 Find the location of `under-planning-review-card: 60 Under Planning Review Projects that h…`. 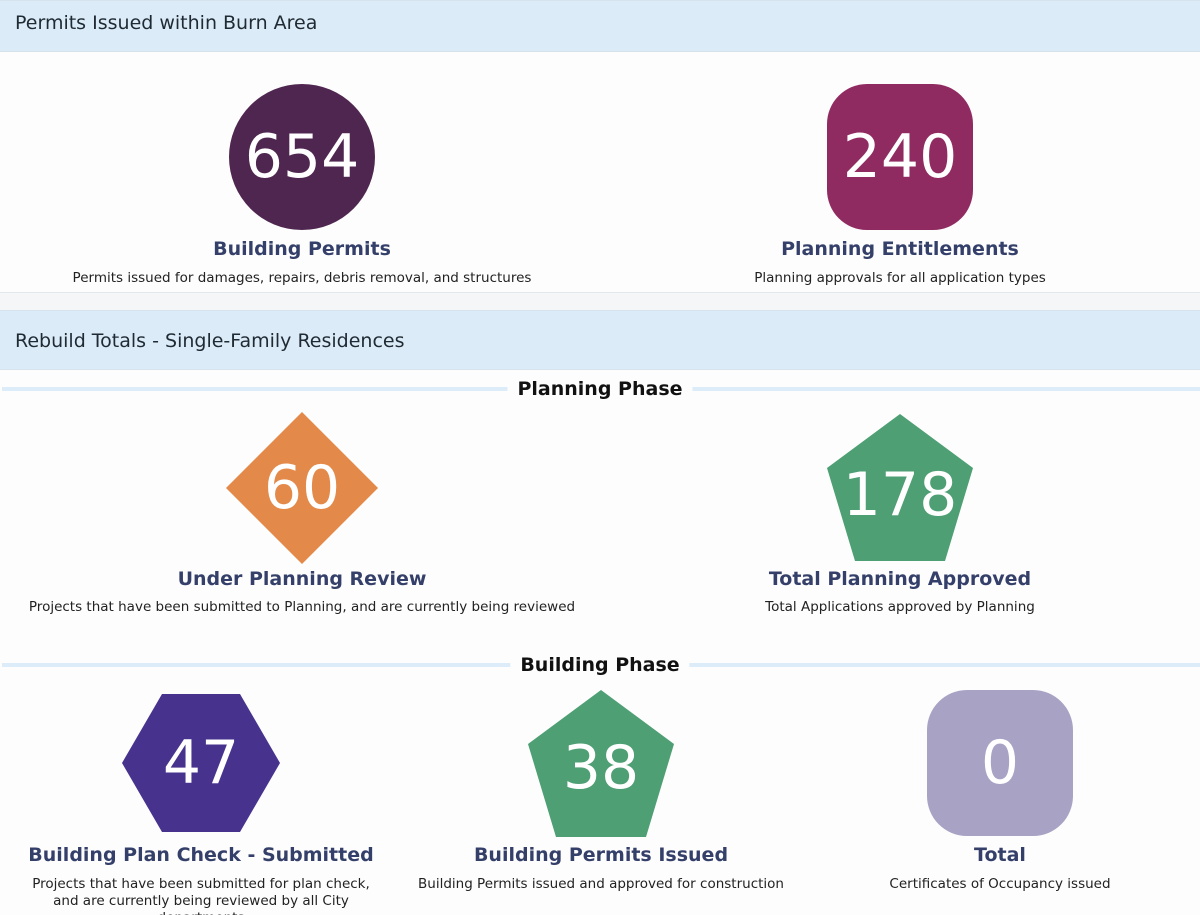

under-planning-review-card: 60 Under Planning Review Projects that h… is located at coordinates (302, 517).